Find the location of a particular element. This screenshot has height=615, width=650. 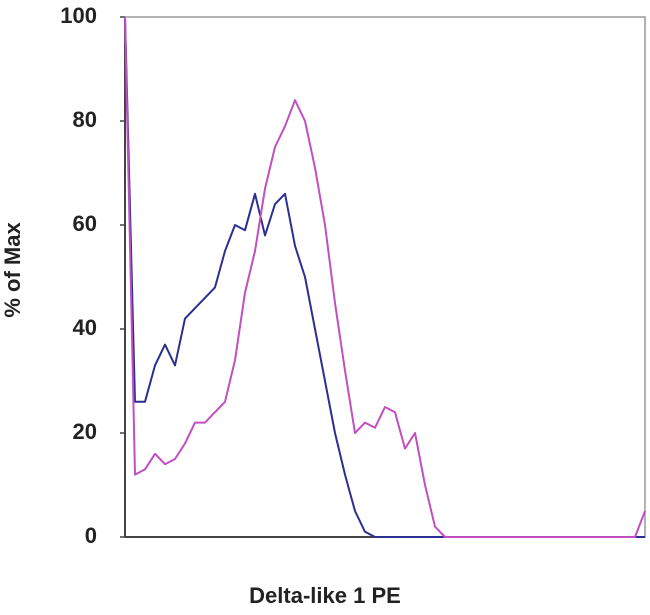

y-tick-label: 100 is located at coordinates (78, 15).